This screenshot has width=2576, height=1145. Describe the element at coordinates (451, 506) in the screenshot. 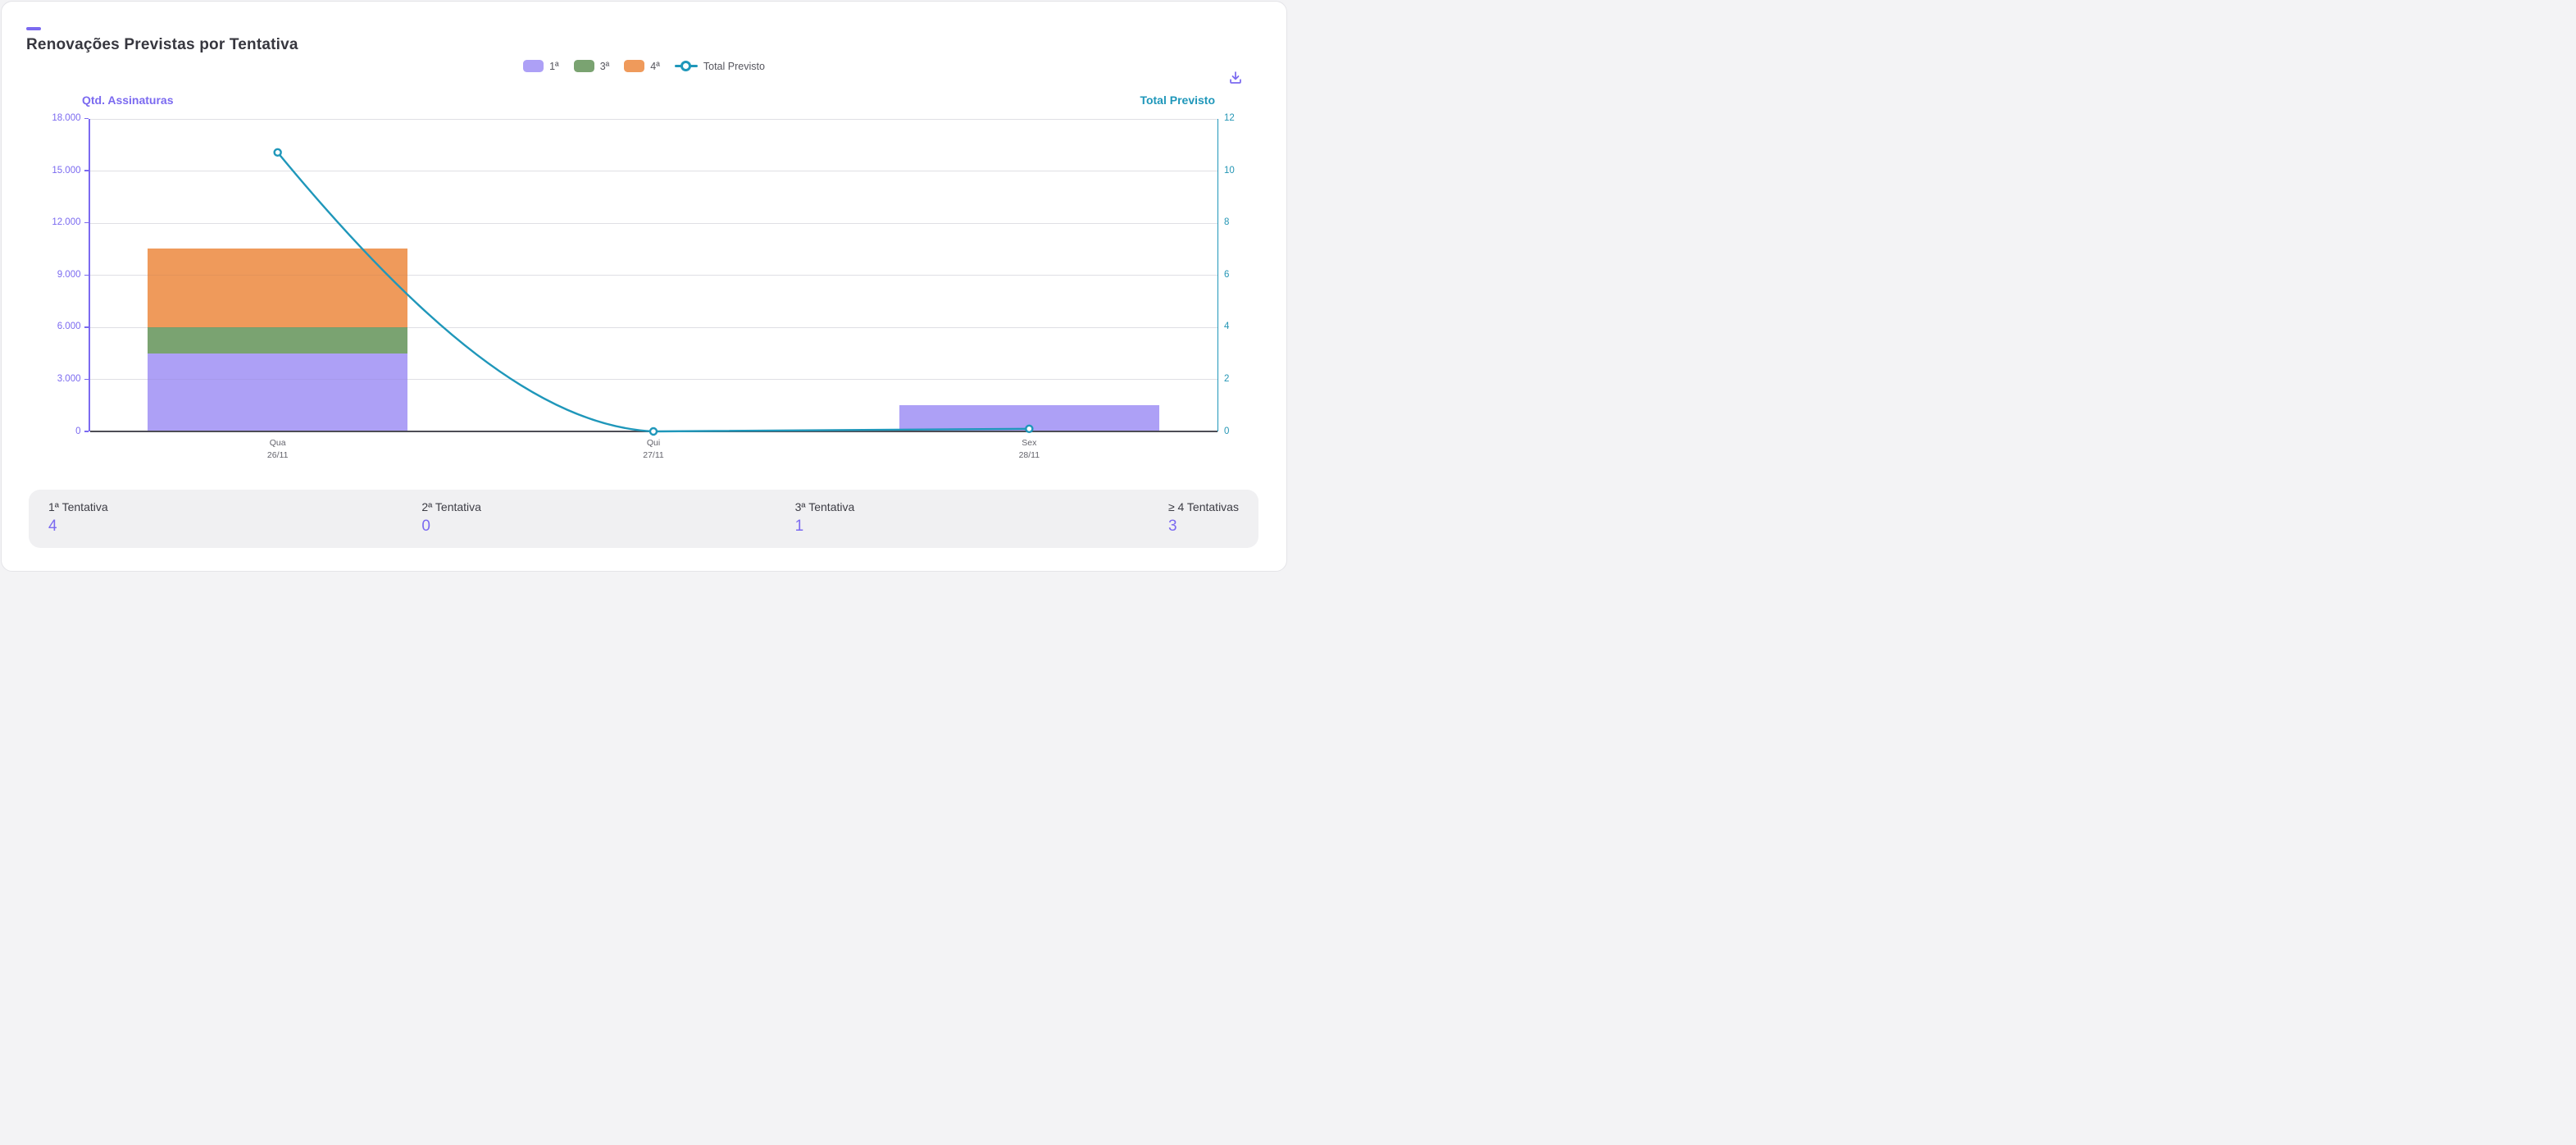

I see `summary-label: 2ª Tentativa` at that location.